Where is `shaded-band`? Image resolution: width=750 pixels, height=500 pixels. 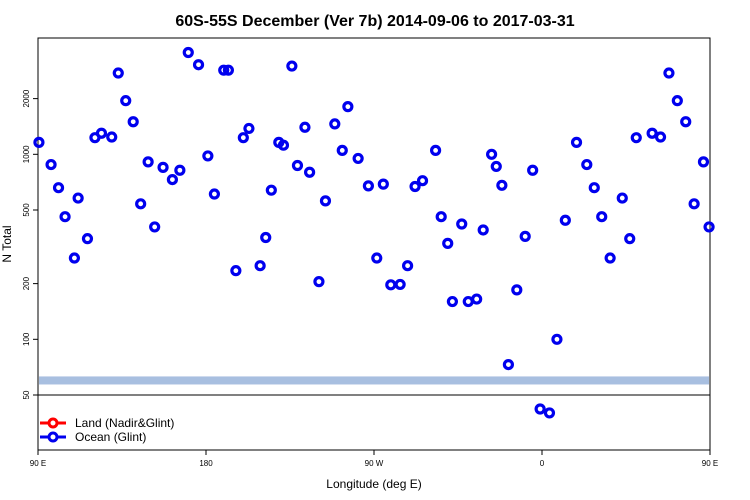
shaded-band is located at coordinates (374, 380).